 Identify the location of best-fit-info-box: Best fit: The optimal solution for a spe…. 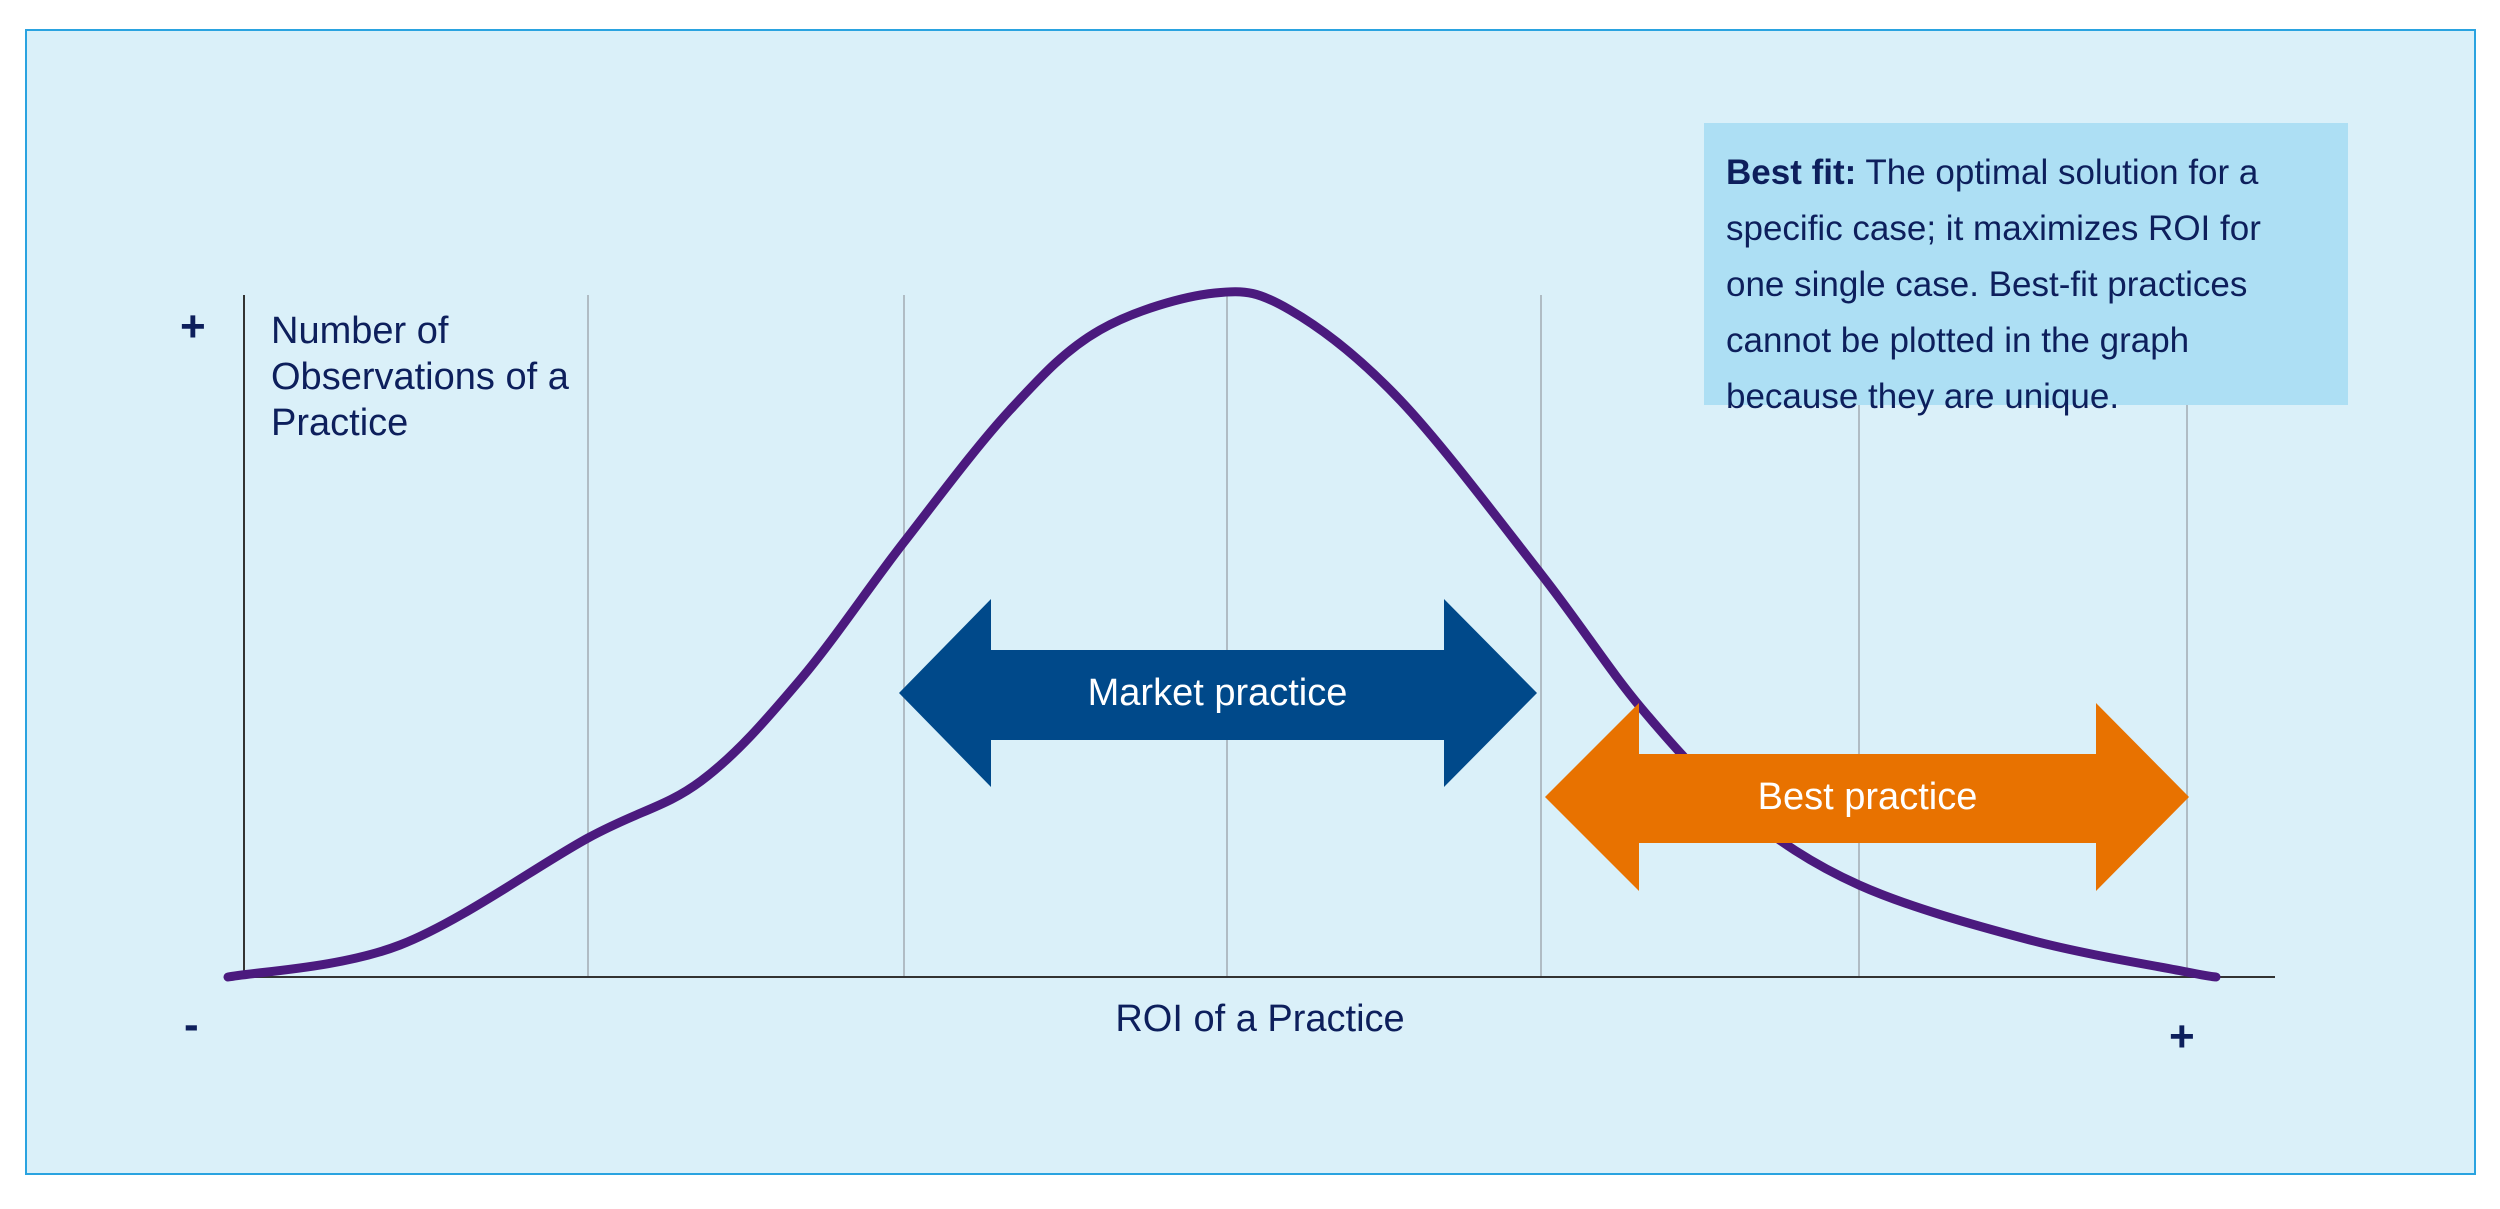
(2026, 269).